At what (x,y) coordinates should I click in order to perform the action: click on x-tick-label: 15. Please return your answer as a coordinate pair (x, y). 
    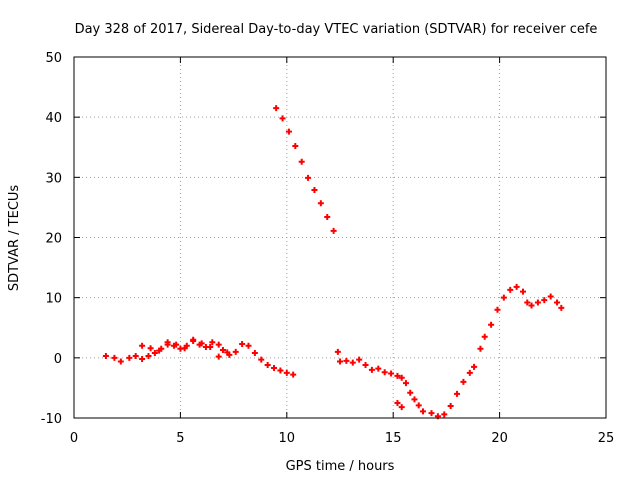
    Looking at the image, I should click on (393, 438).